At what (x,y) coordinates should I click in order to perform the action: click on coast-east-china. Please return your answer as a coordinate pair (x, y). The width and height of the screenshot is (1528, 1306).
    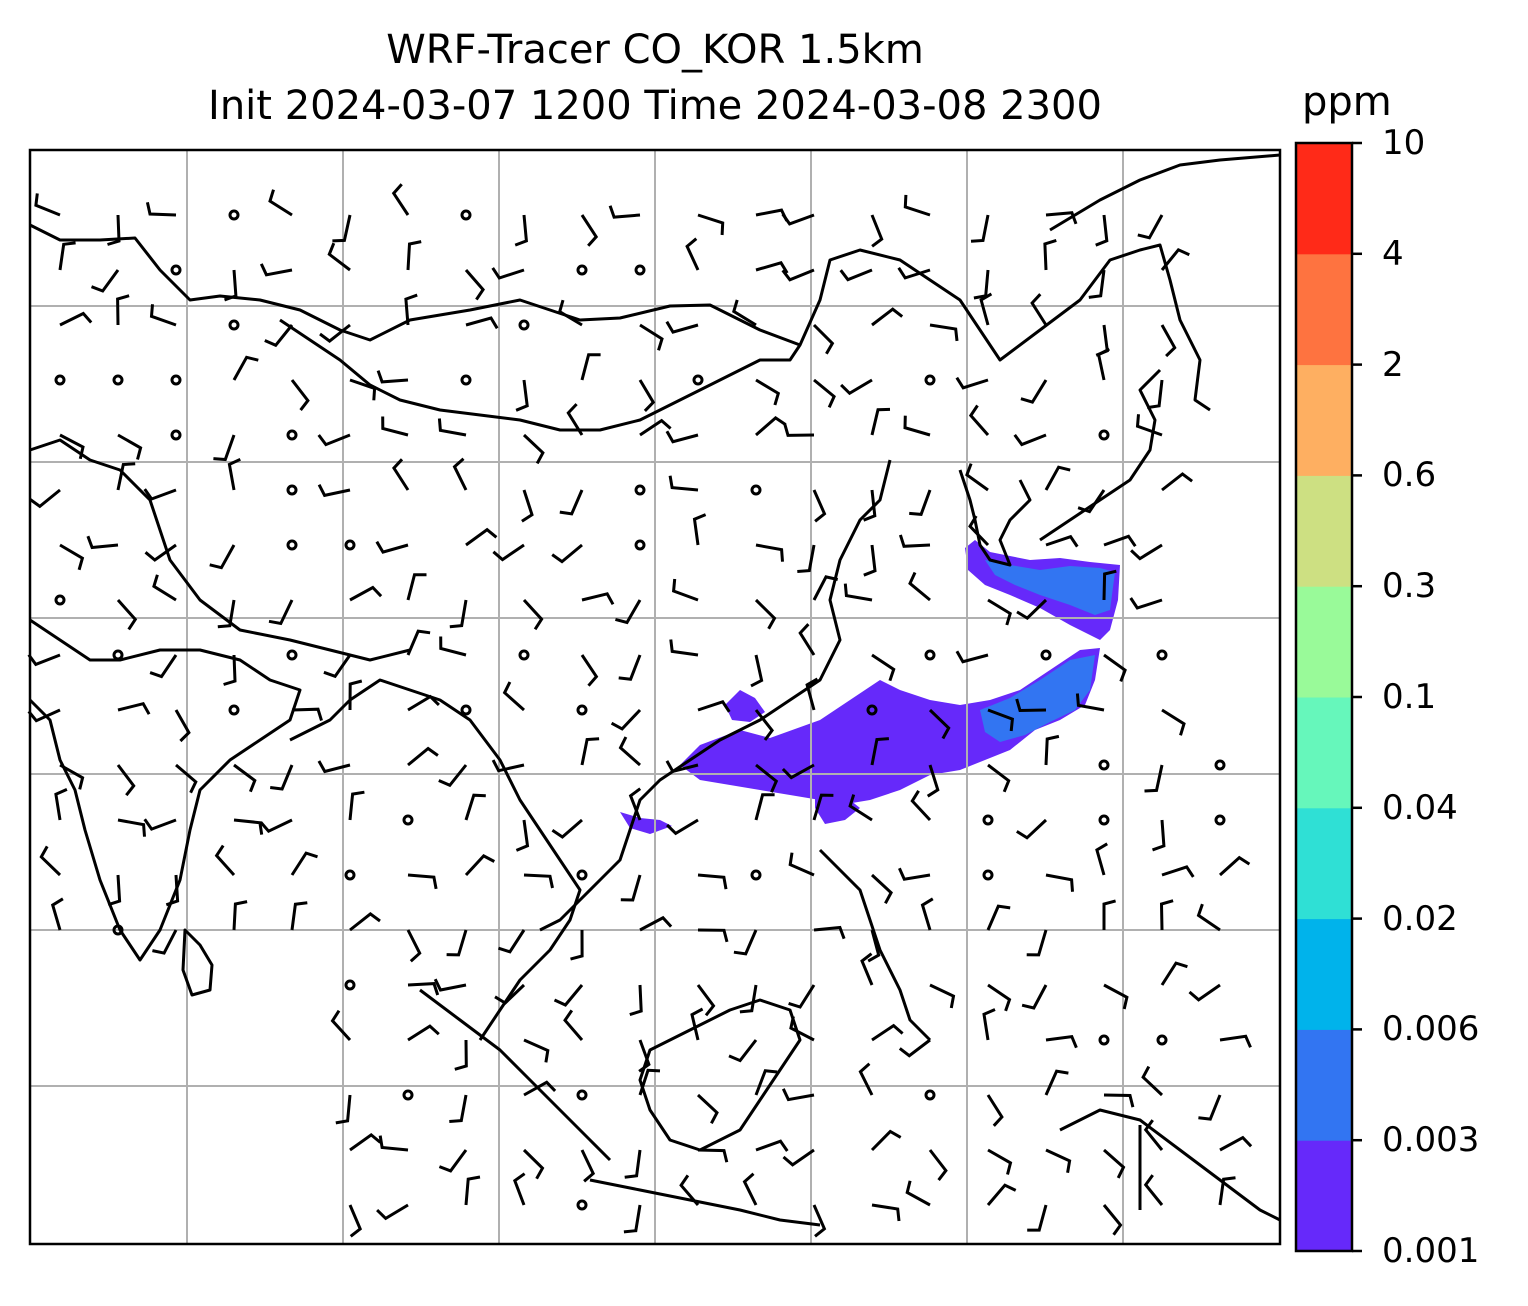
    Looking at the image, I should click on (715, 695).